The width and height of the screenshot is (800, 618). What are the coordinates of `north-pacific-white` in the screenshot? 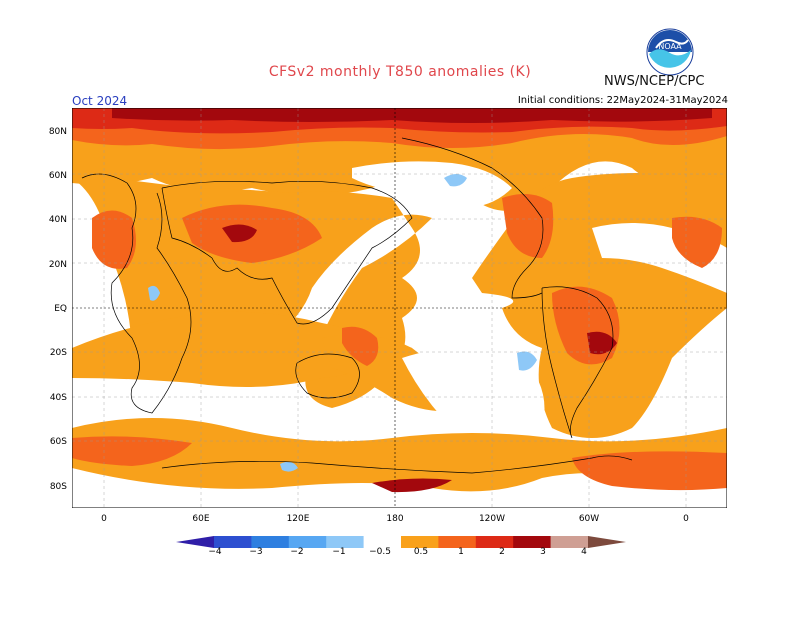 It's located at (432, 184).